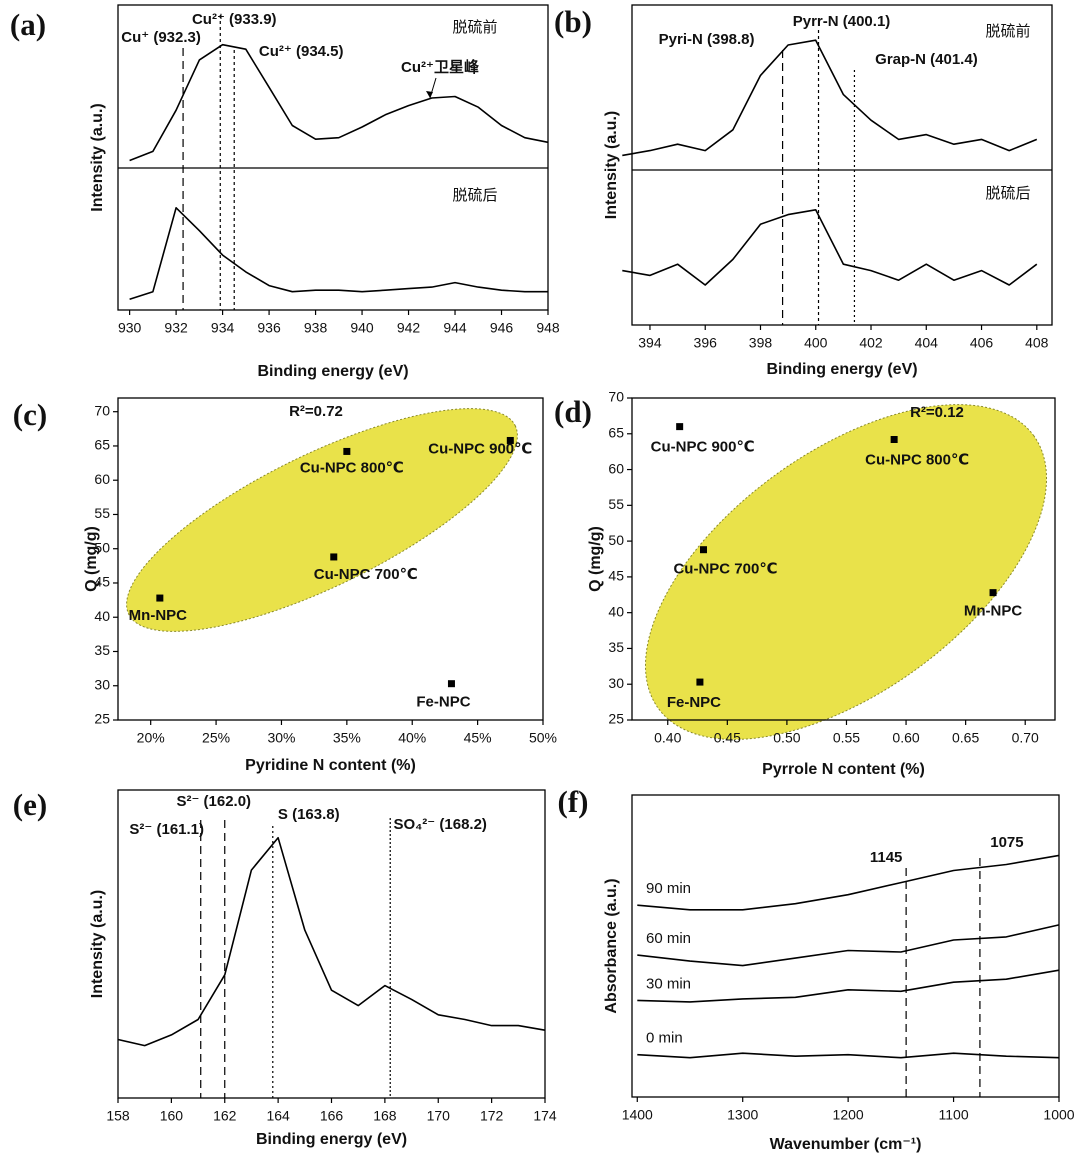 The image size is (1080, 1170). I want to click on y-tick-label: 45, so click(102, 582).